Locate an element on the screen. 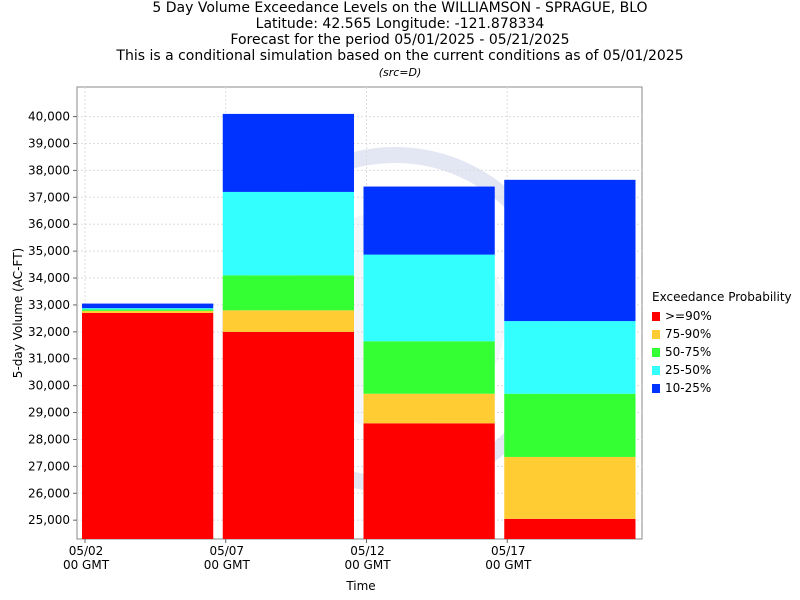 This screenshot has height=600, width=800. y-tick-label: 27,000 is located at coordinates (49, 466).